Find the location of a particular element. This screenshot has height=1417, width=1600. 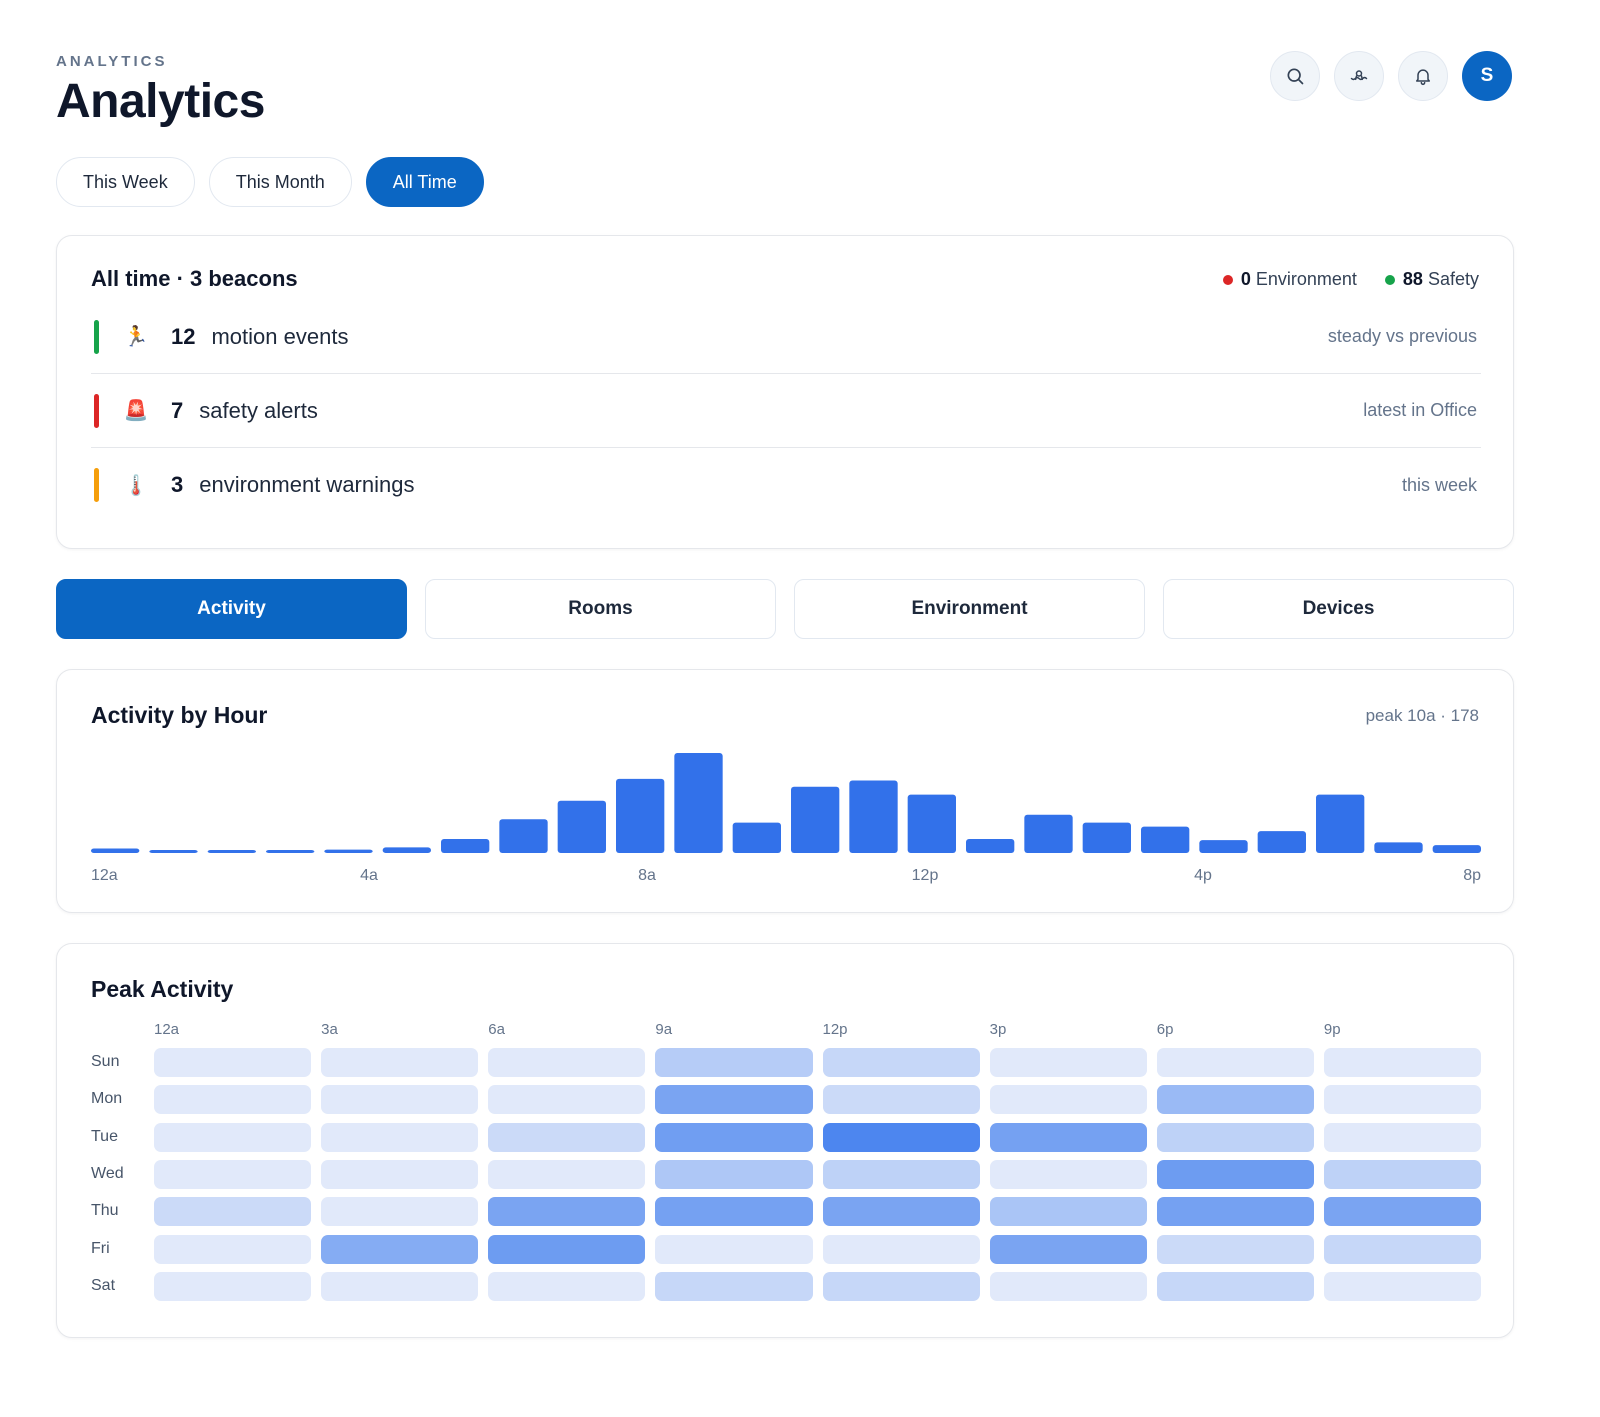

siren-icon: 🚨 is located at coordinates (136, 411).